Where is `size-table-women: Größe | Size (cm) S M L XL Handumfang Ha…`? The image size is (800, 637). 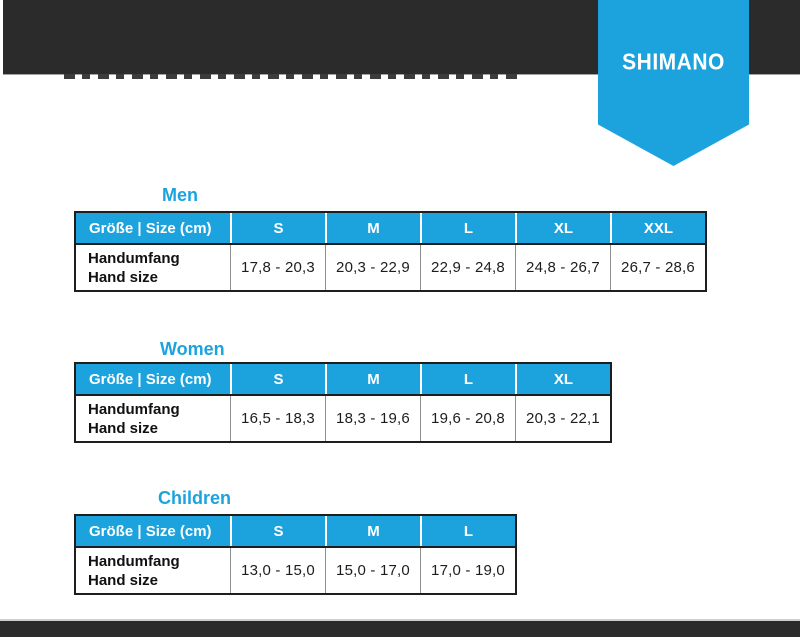
size-table-women: Größe | Size (cm) S M L XL Handumfang Ha… is located at coordinates (343, 402).